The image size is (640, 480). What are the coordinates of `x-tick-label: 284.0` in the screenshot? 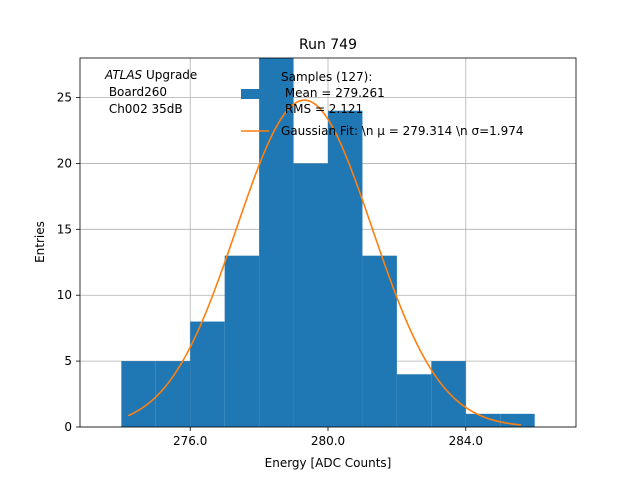 It's located at (466, 441).